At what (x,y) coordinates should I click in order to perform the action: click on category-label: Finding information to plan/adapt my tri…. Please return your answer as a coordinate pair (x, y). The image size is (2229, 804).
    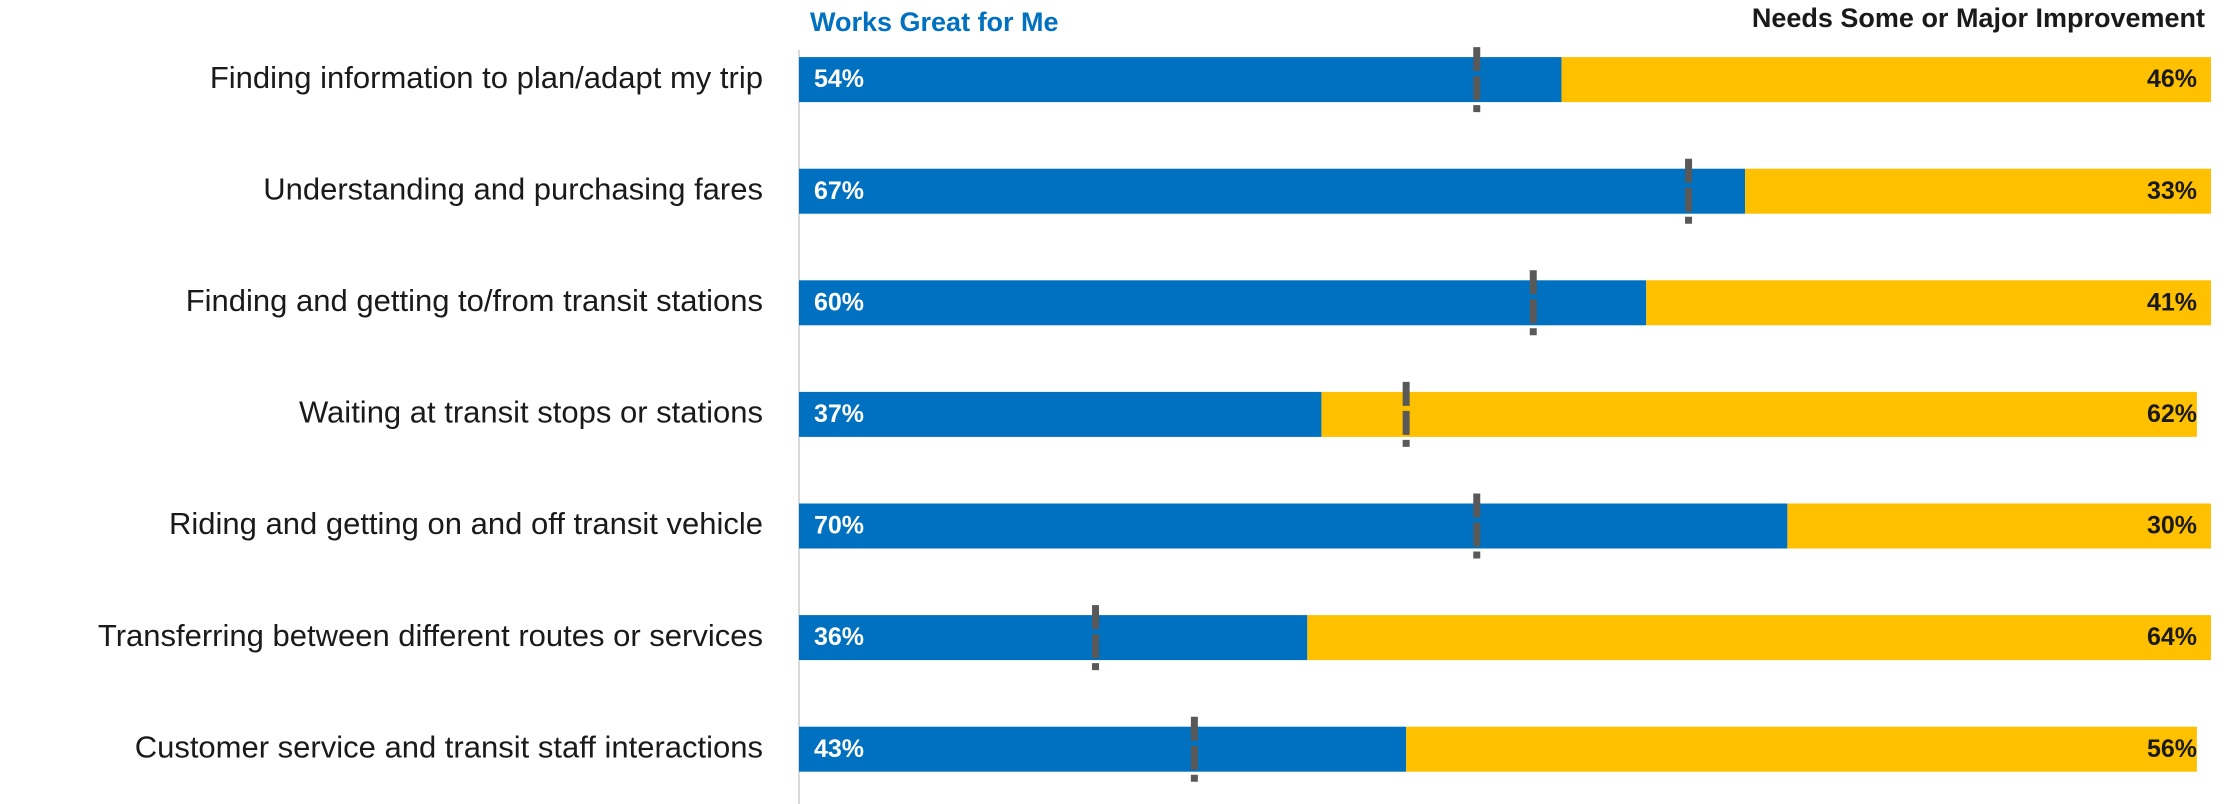
    Looking at the image, I should click on (486, 77).